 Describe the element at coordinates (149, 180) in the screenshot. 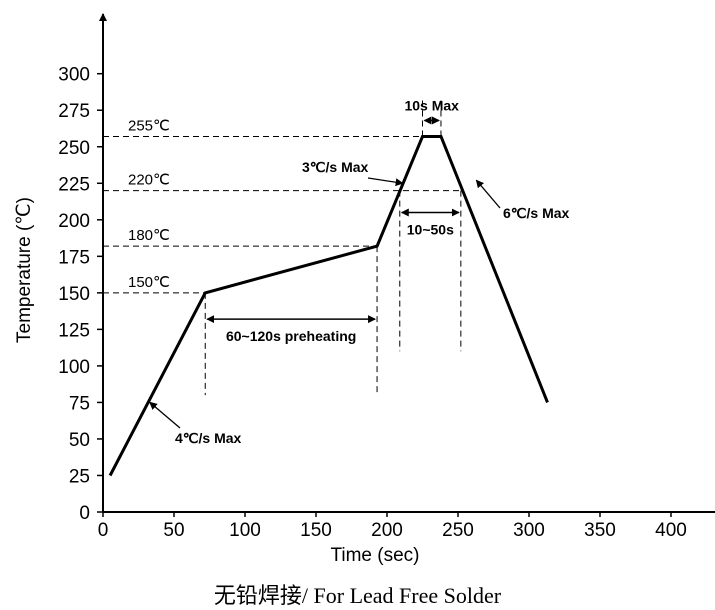

I see `reference-level-label: 220℃` at that location.